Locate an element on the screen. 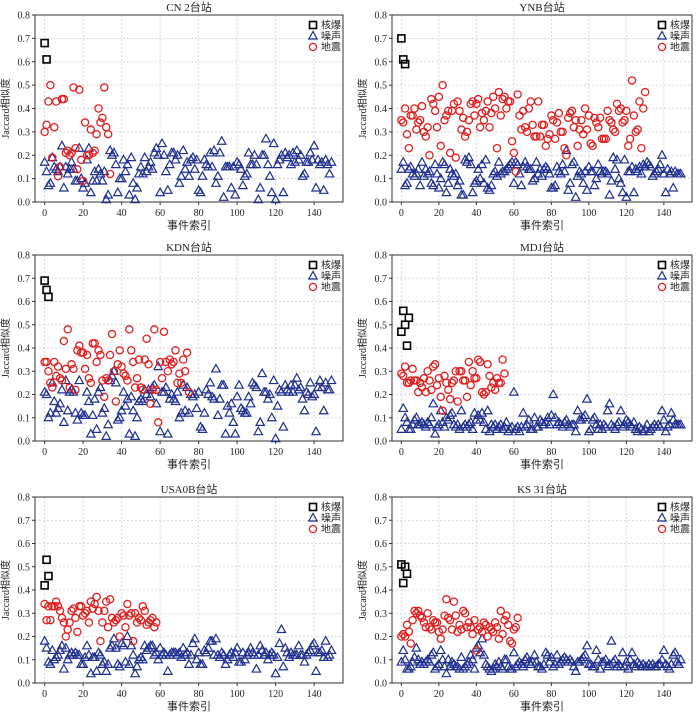  legend-label: 核爆 is located at coordinates (331, 507).